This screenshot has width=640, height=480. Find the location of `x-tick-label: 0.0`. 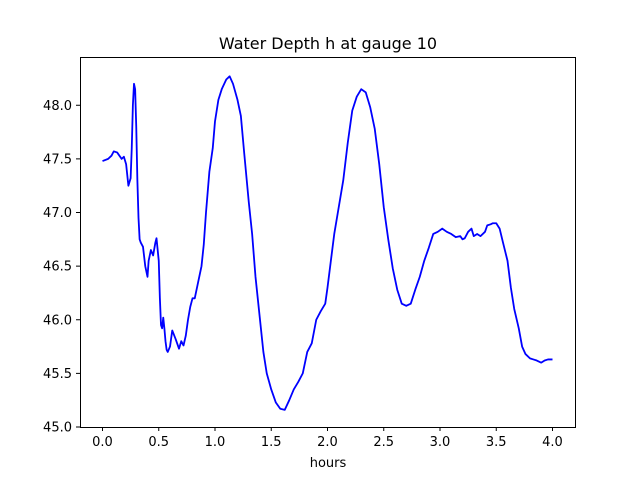

x-tick-label: 0.0 is located at coordinates (102, 442).